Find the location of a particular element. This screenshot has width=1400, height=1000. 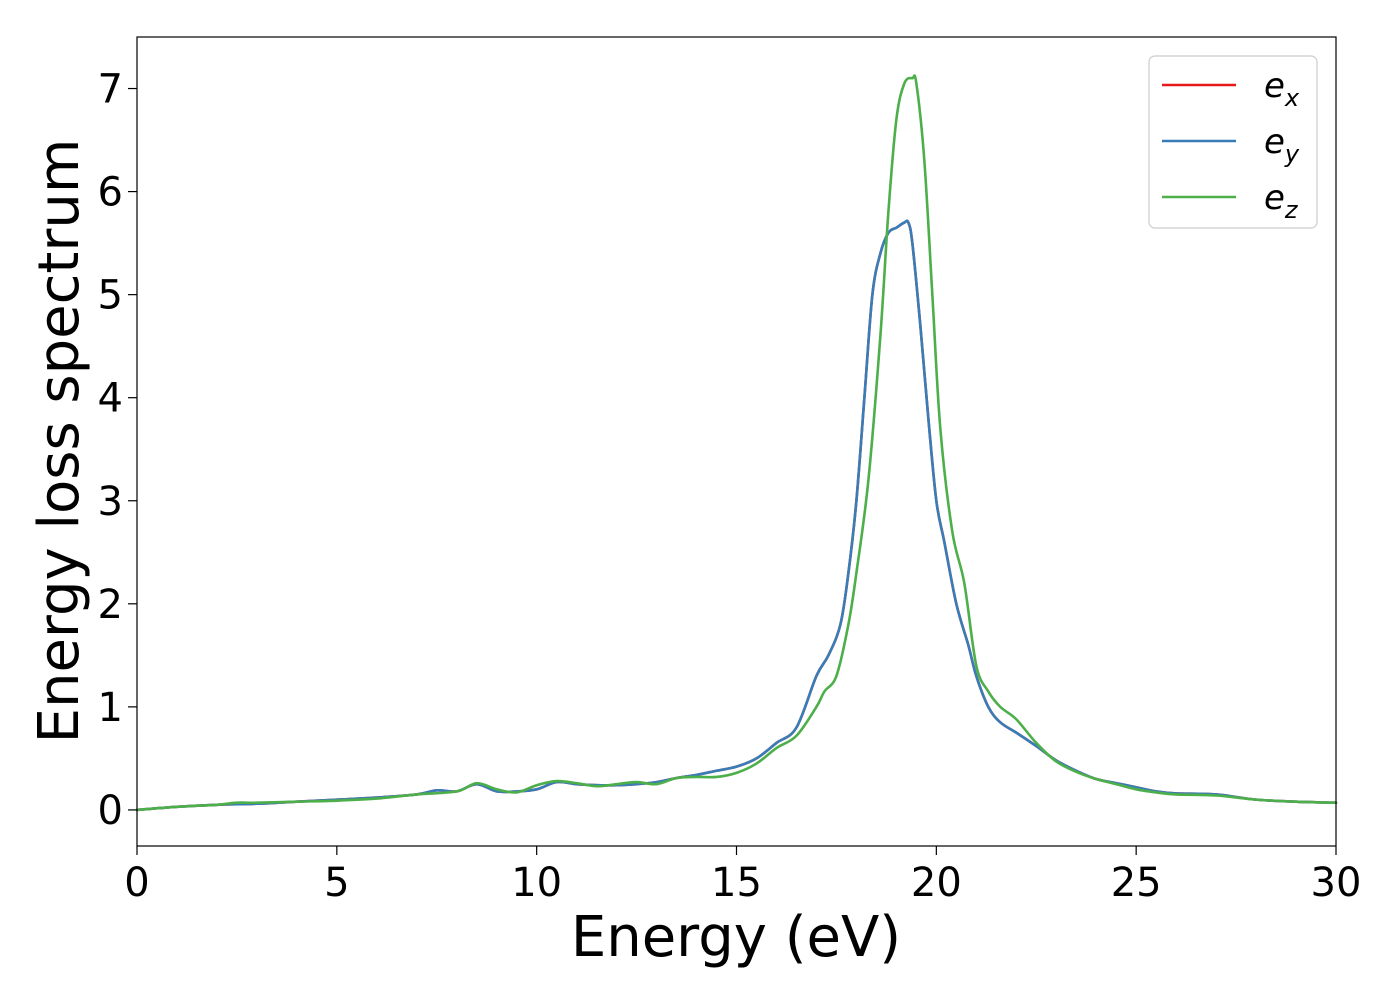

x-axis-label: Energy (eV) is located at coordinates (736, 937).